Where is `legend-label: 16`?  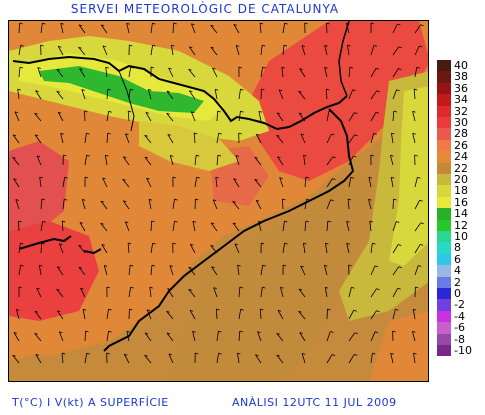
legend-label: 16 is located at coordinates (461, 202).